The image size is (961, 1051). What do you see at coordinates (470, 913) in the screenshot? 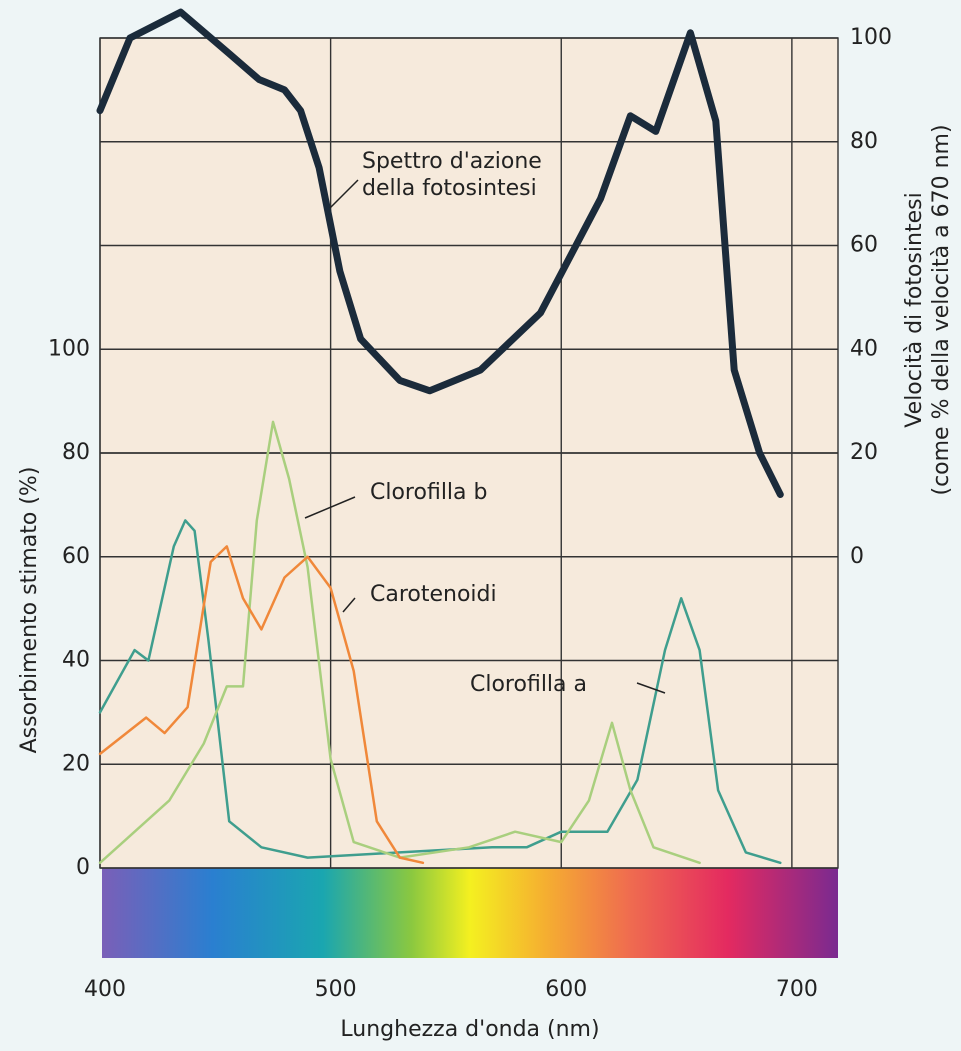
I see `spectrum-strip` at bounding box center [470, 913].